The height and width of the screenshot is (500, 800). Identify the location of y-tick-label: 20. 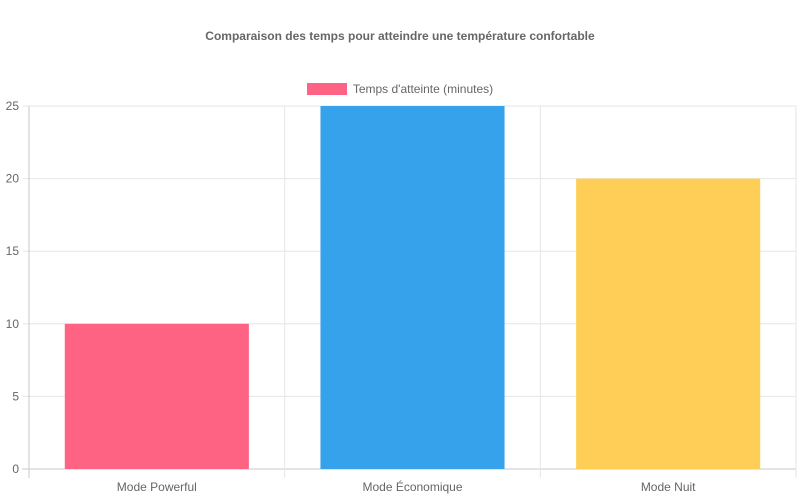
(13, 179).